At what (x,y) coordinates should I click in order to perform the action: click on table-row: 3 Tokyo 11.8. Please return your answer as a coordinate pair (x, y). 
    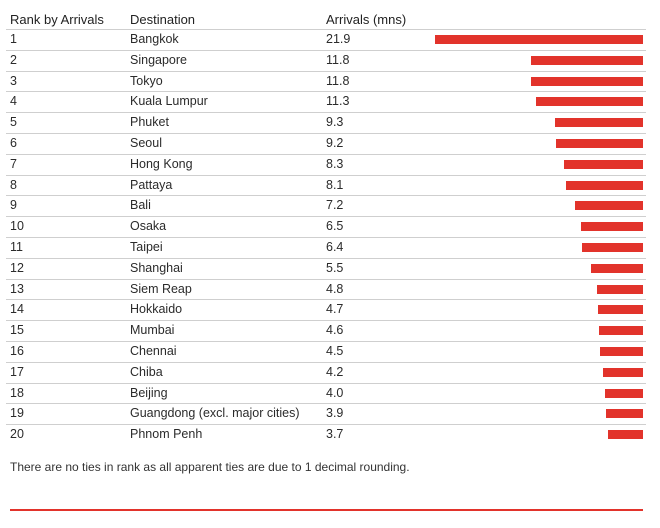
    Looking at the image, I should click on (326, 81).